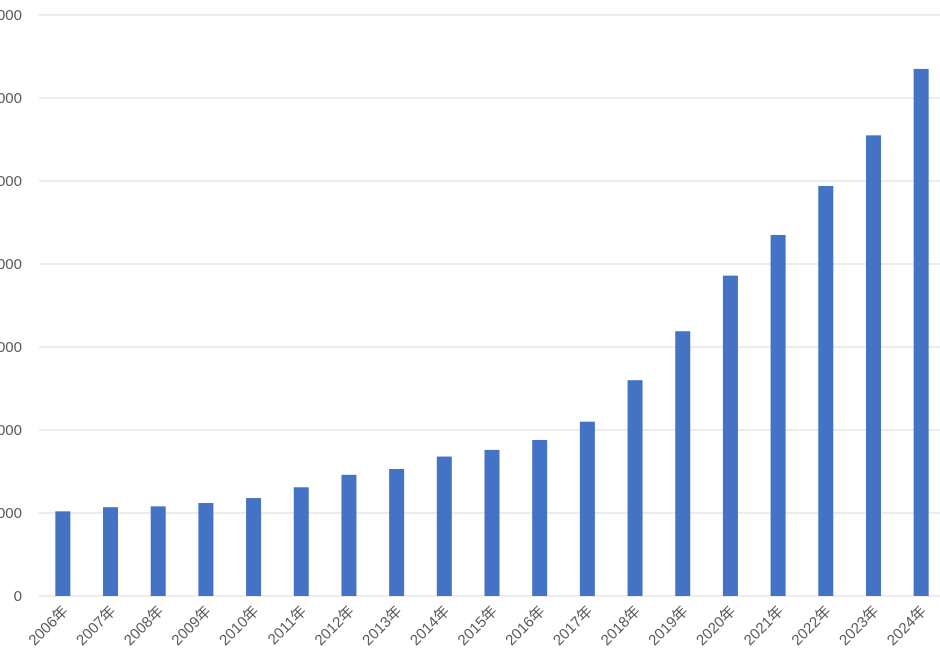  I want to click on y-tick-label: 4000, so click(11, 264).